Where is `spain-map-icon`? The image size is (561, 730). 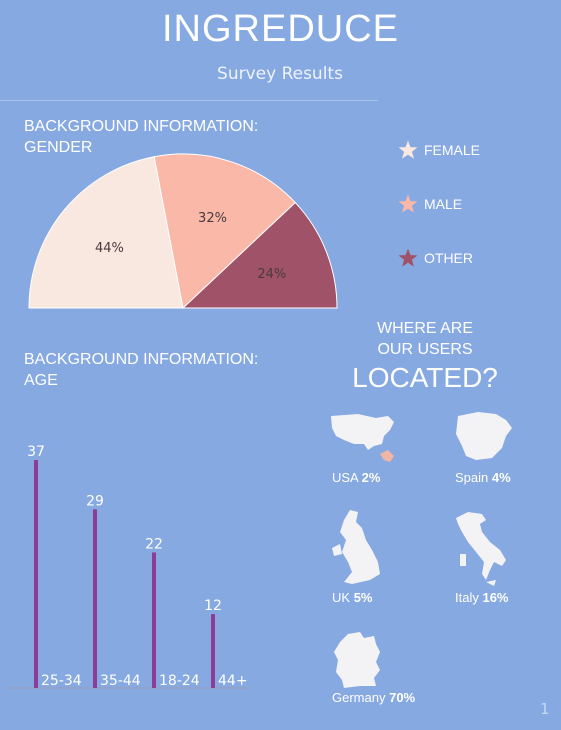 spain-map-icon is located at coordinates (484, 436).